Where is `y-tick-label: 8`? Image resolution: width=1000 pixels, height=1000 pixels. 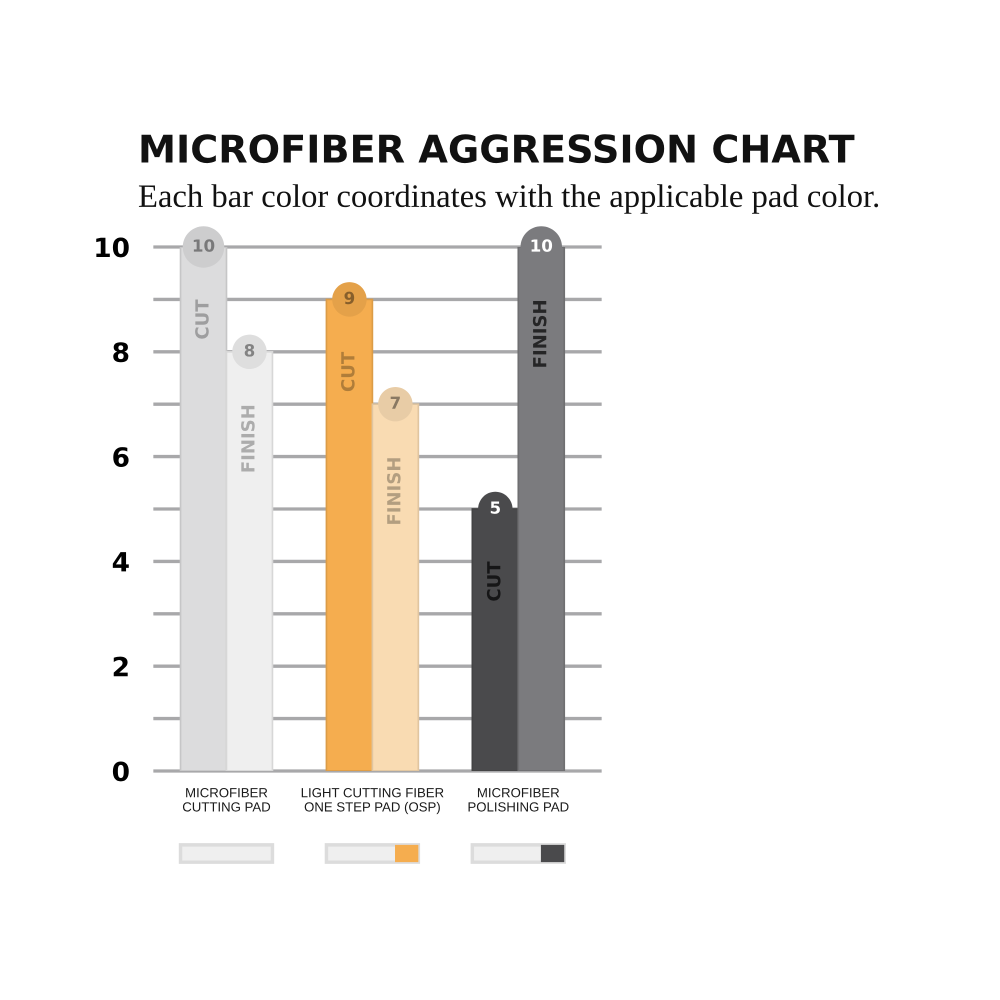
y-tick-label: 8 is located at coordinates (120, 352).